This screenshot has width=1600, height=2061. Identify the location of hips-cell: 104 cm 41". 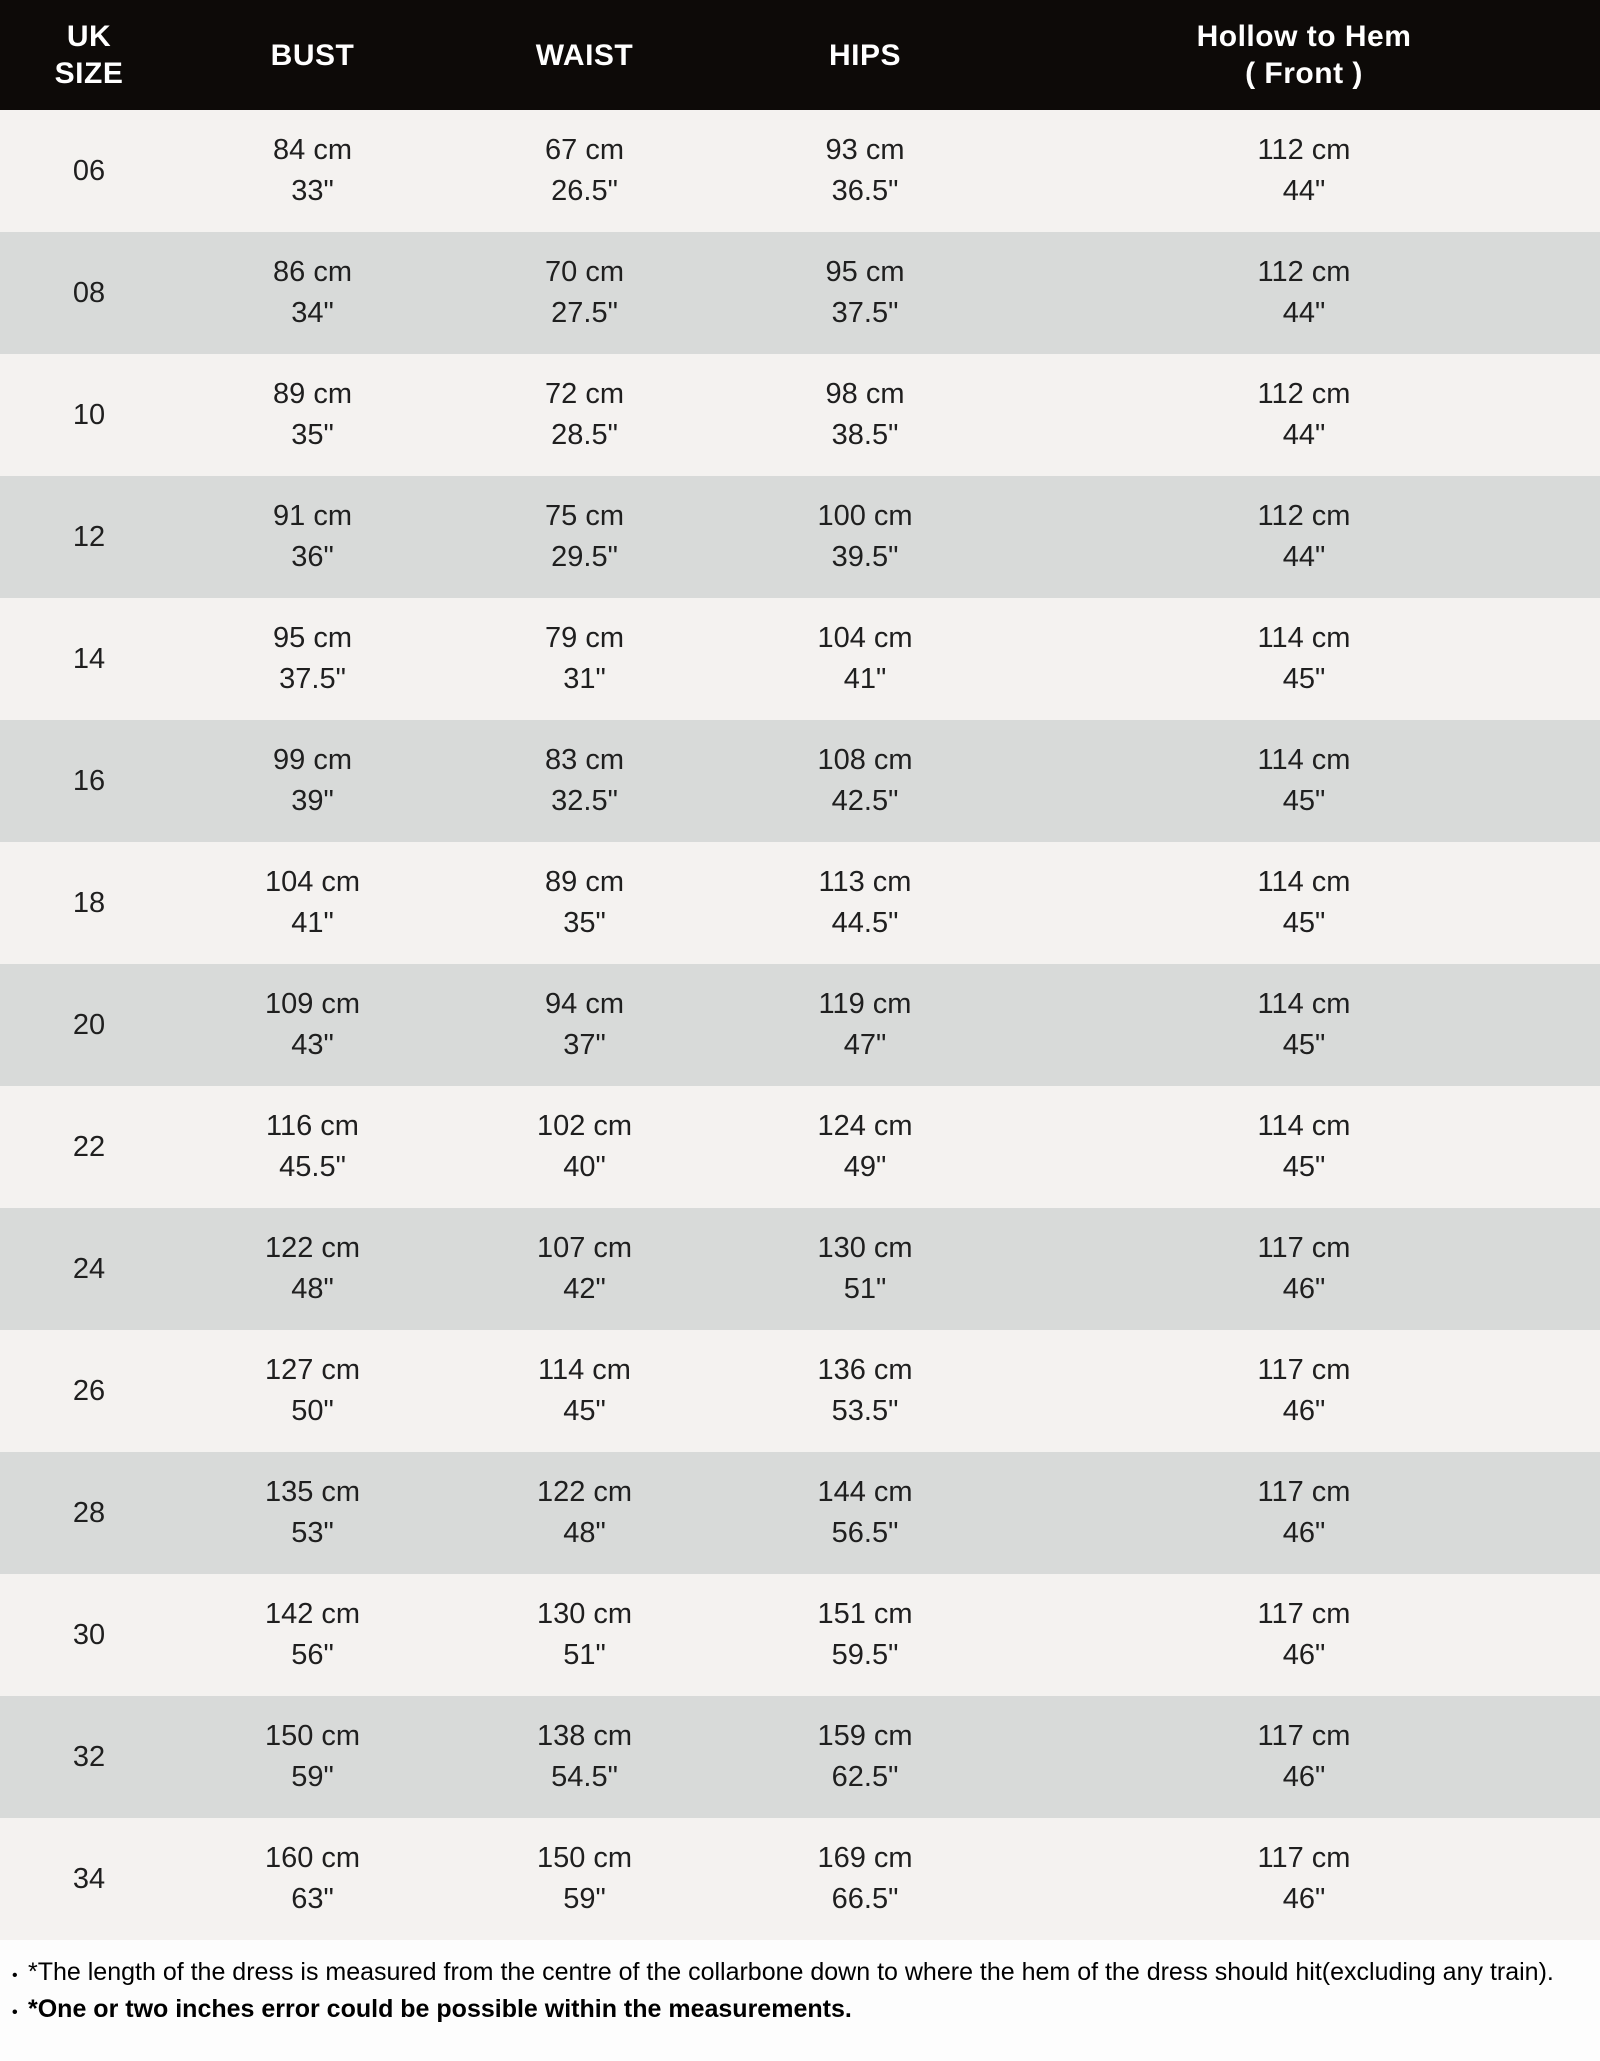
(865, 659).